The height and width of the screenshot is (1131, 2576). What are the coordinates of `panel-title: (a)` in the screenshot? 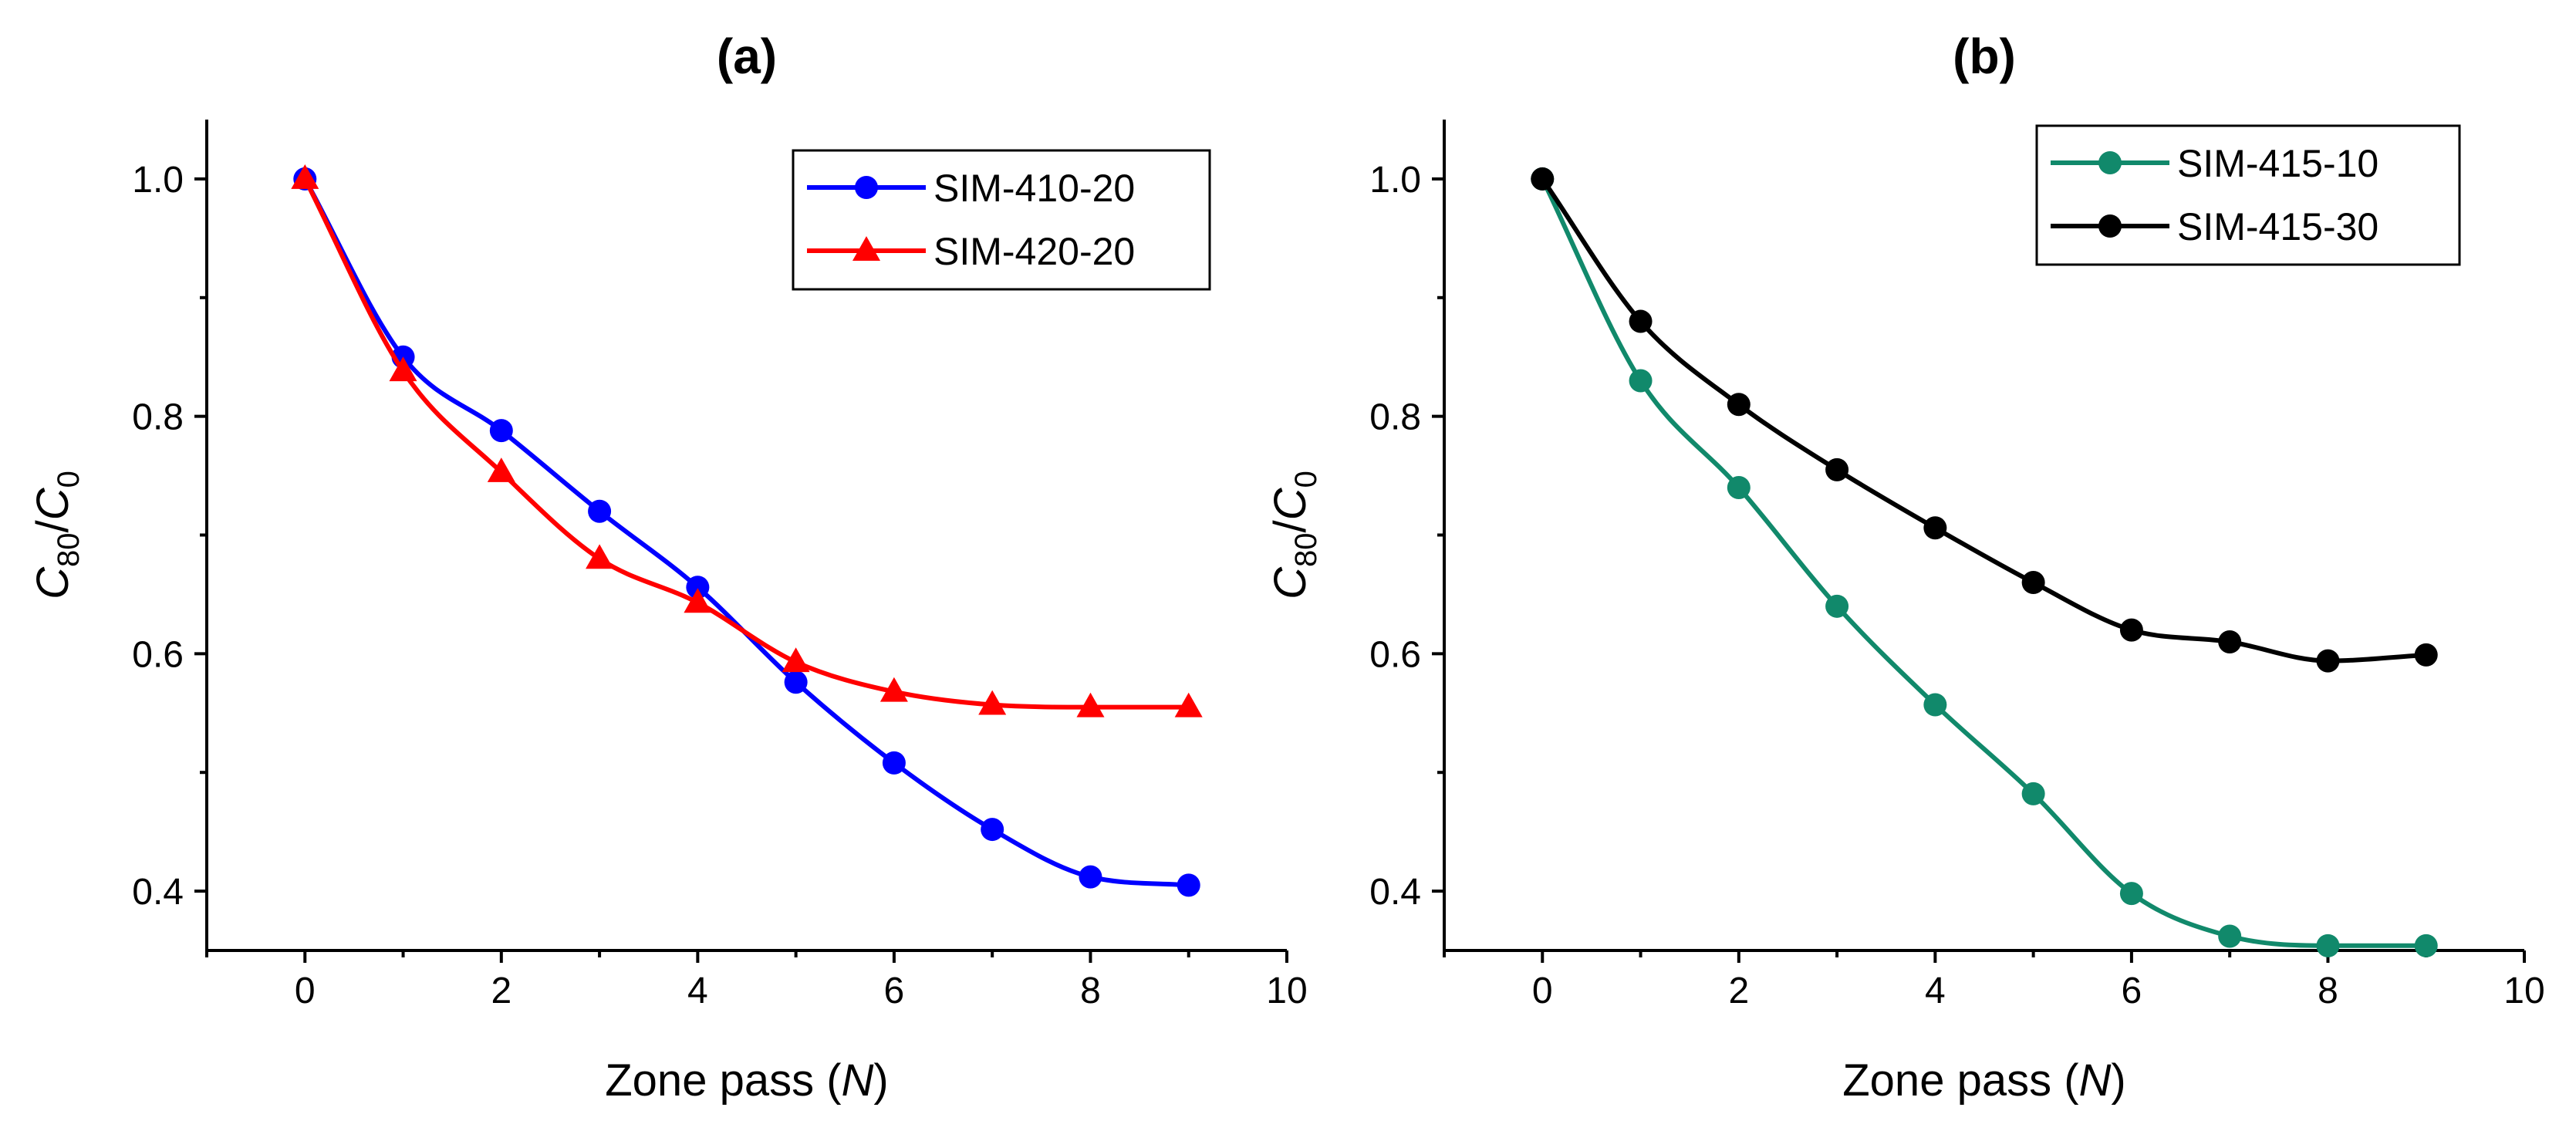 It's located at (747, 56).